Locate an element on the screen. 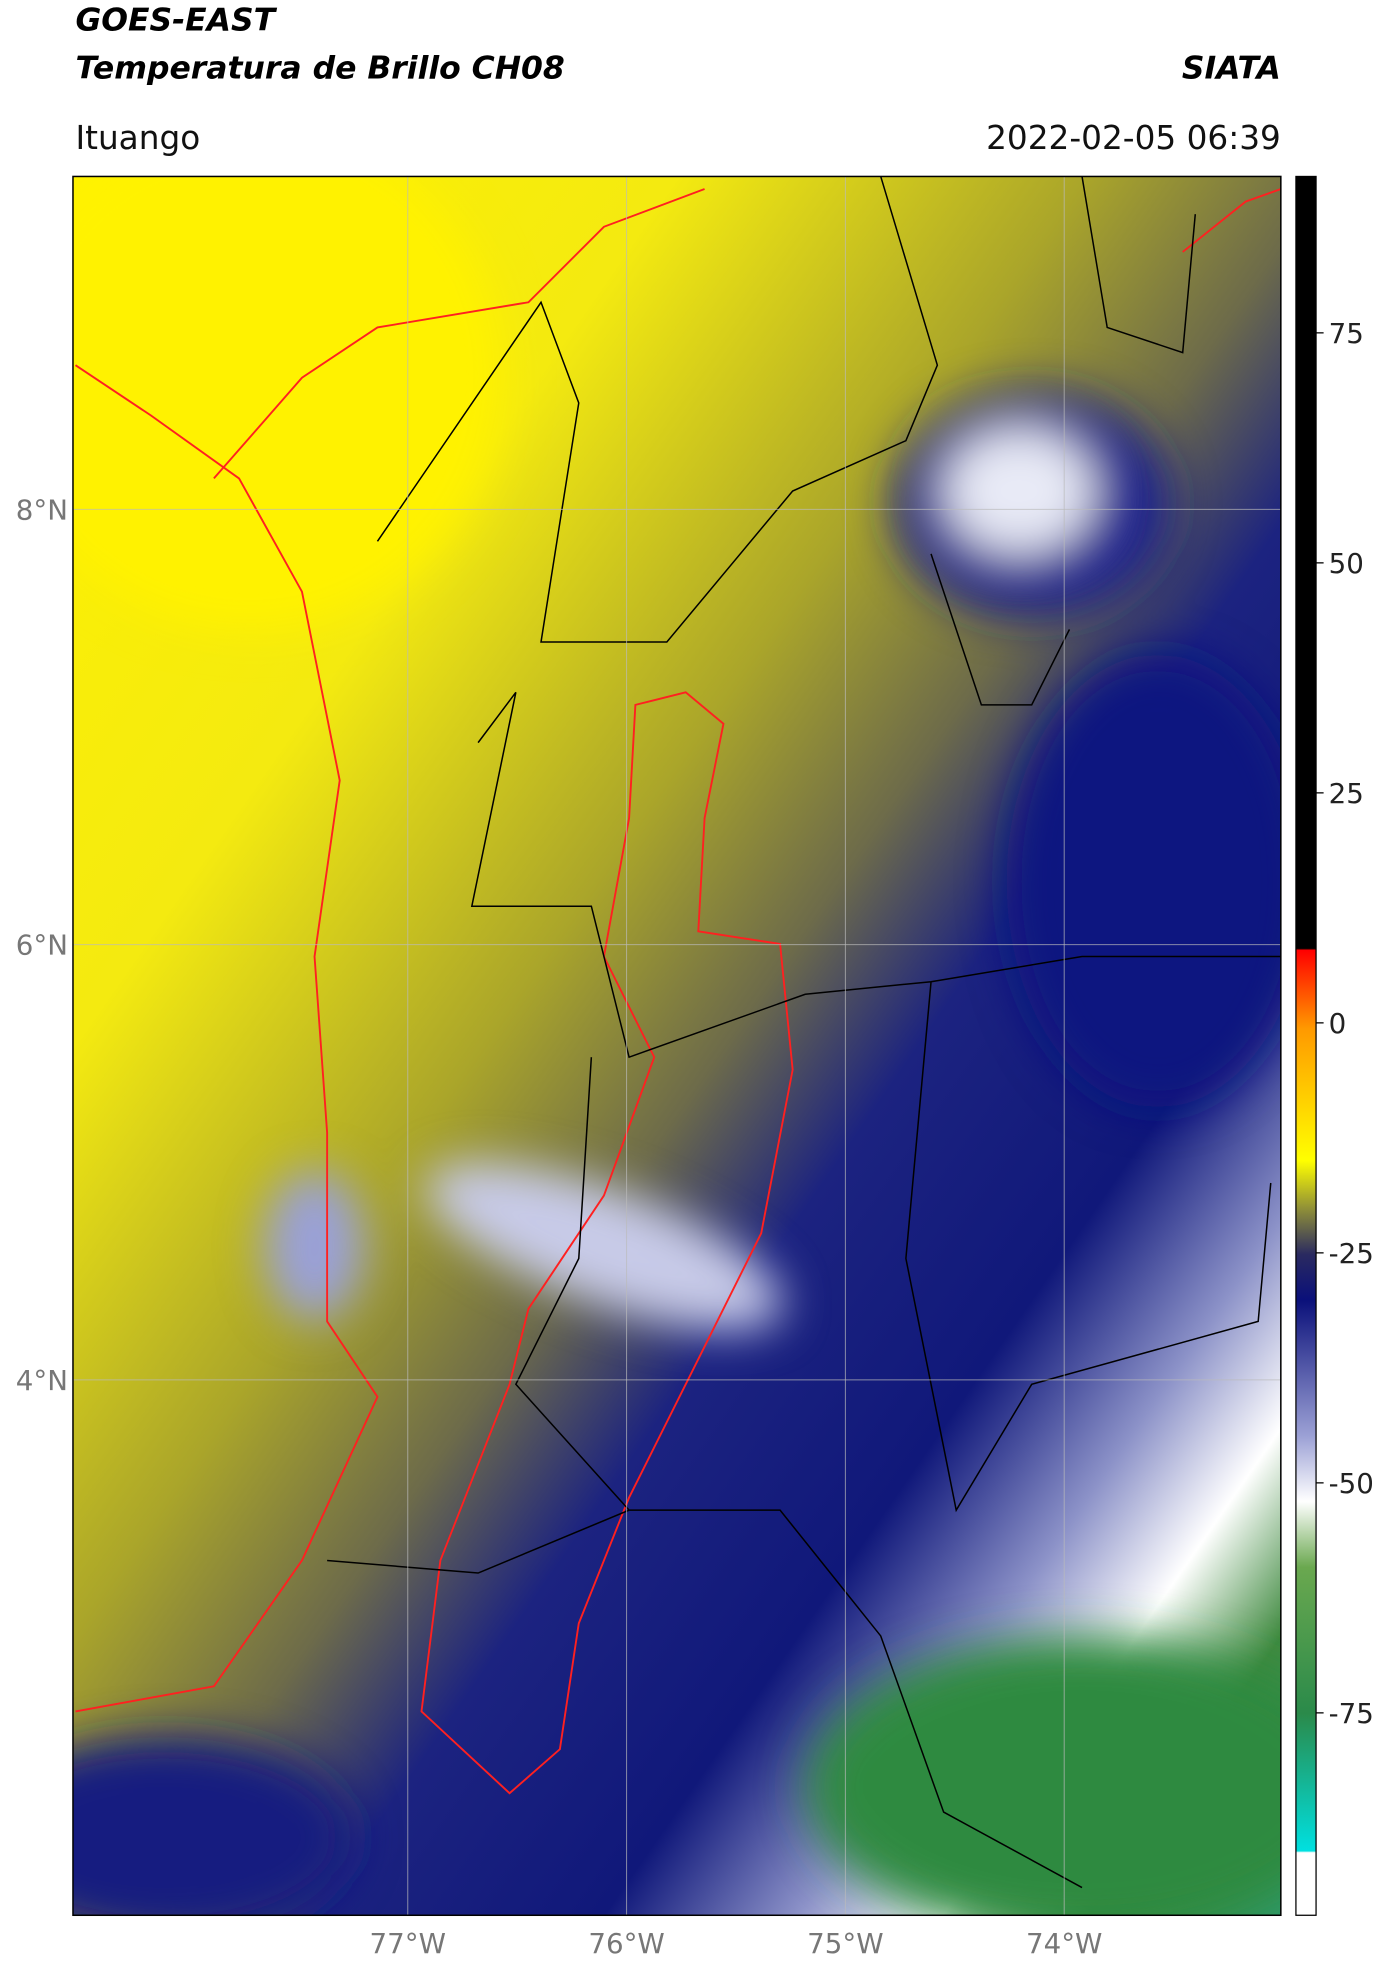 The width and height of the screenshot is (1384, 1981). lat-tick-label: 8°N is located at coordinates (42, 509).